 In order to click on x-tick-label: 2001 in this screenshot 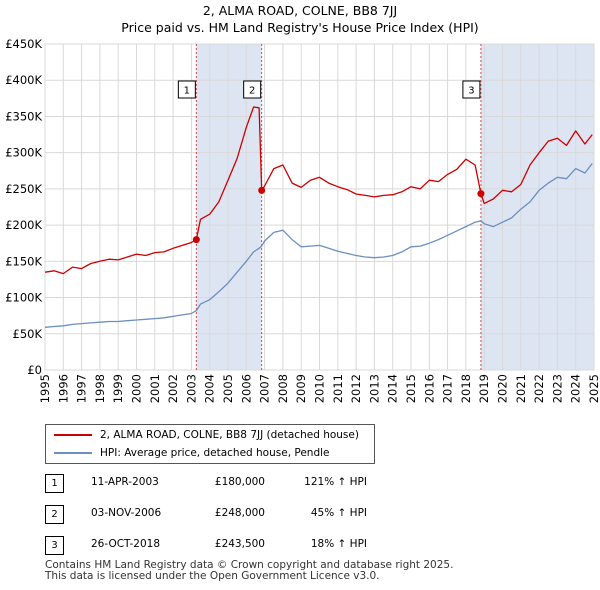, I will do `click(155, 388)`.